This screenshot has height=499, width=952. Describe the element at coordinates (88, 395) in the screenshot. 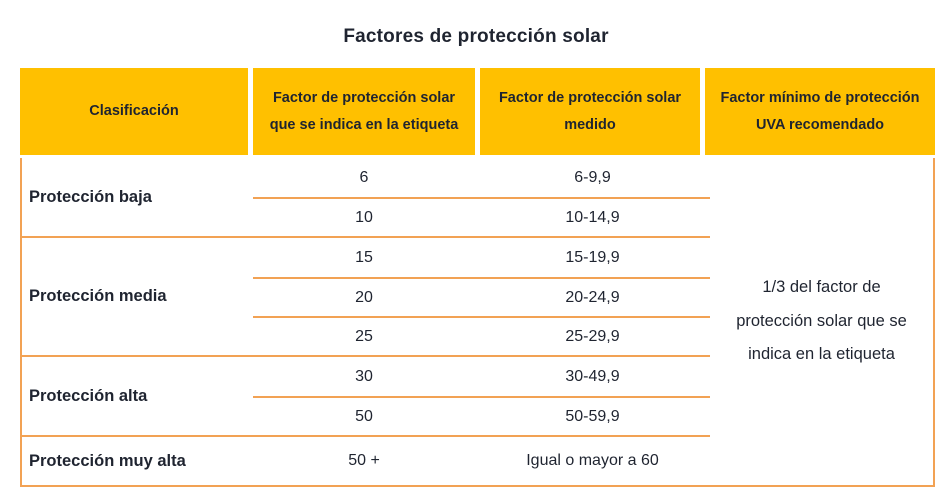

I see `classification-label: Protección alta` at that location.